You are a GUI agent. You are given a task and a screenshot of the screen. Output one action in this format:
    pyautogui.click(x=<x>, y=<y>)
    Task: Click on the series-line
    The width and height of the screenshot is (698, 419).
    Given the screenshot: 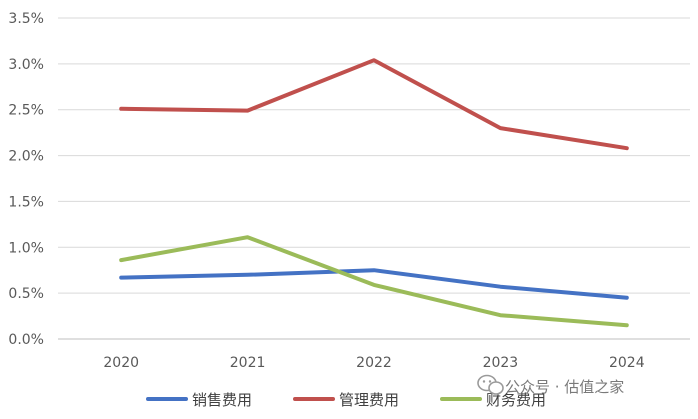 What is the action you would take?
    pyautogui.click(x=374, y=284)
    